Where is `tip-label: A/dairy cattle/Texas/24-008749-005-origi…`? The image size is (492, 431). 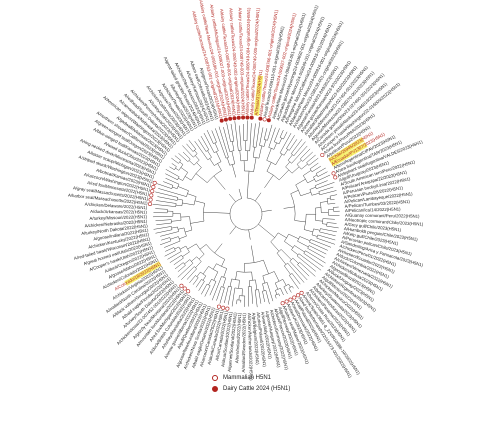
tip-label: A/dairy cattle/Texas/24-008749-005-origi… is located at coordinates (254, 61).